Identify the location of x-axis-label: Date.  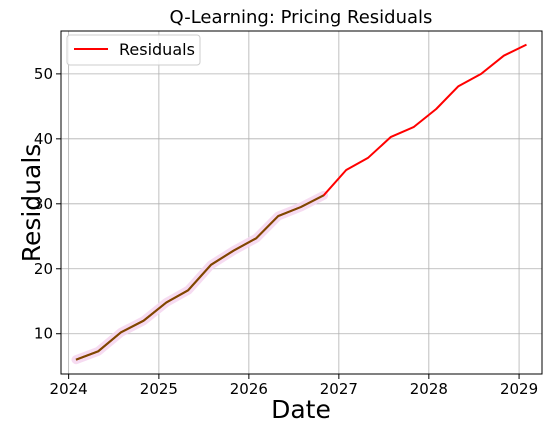
(301, 409).